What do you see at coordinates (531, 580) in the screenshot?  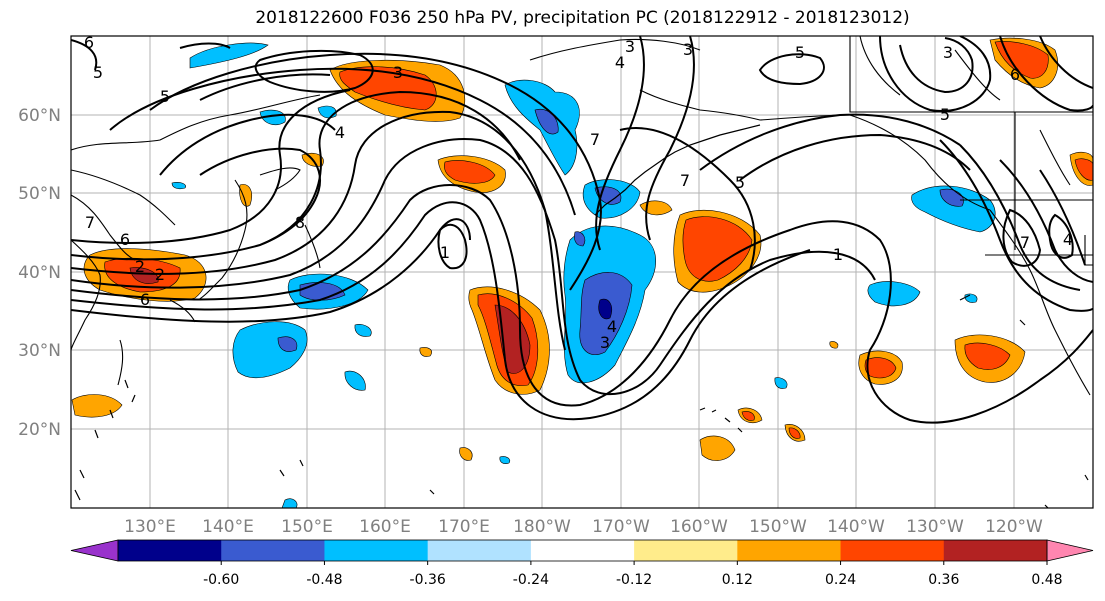 I see `colorbar-tick-label: -0.24` at bounding box center [531, 580].